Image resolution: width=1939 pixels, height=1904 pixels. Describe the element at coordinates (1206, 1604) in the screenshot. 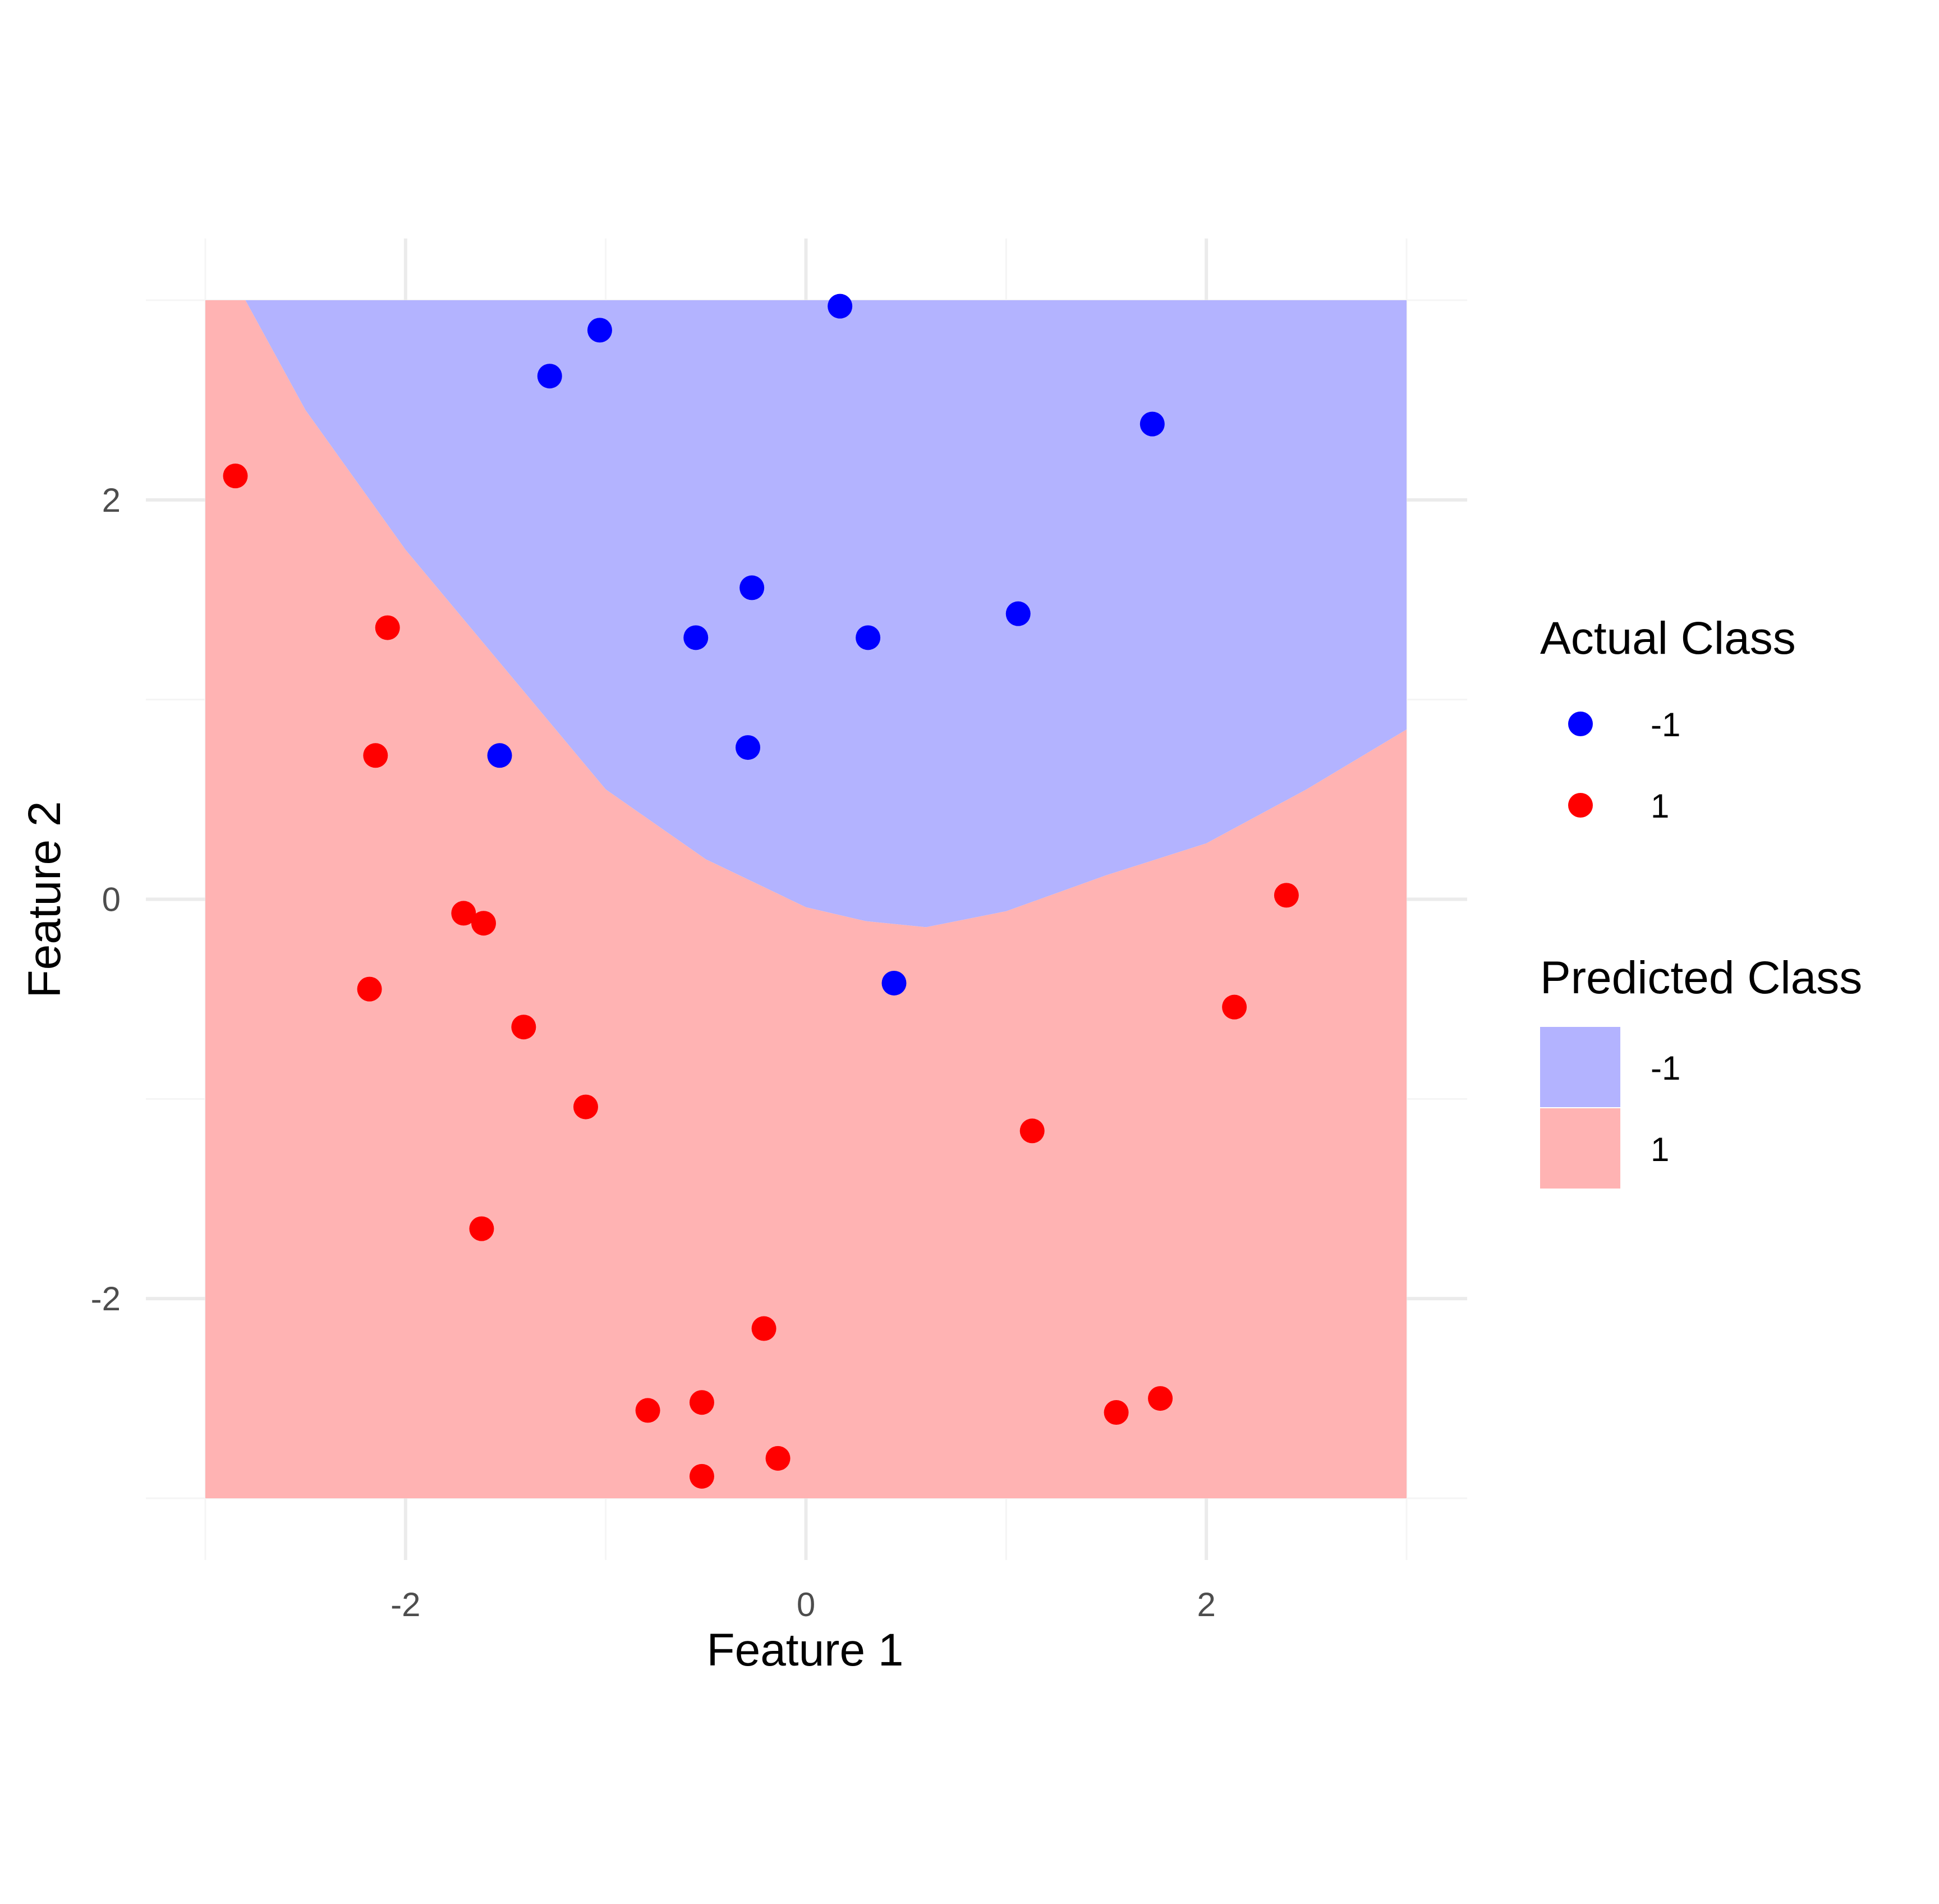

I see `x-tick-label: 2` at that location.